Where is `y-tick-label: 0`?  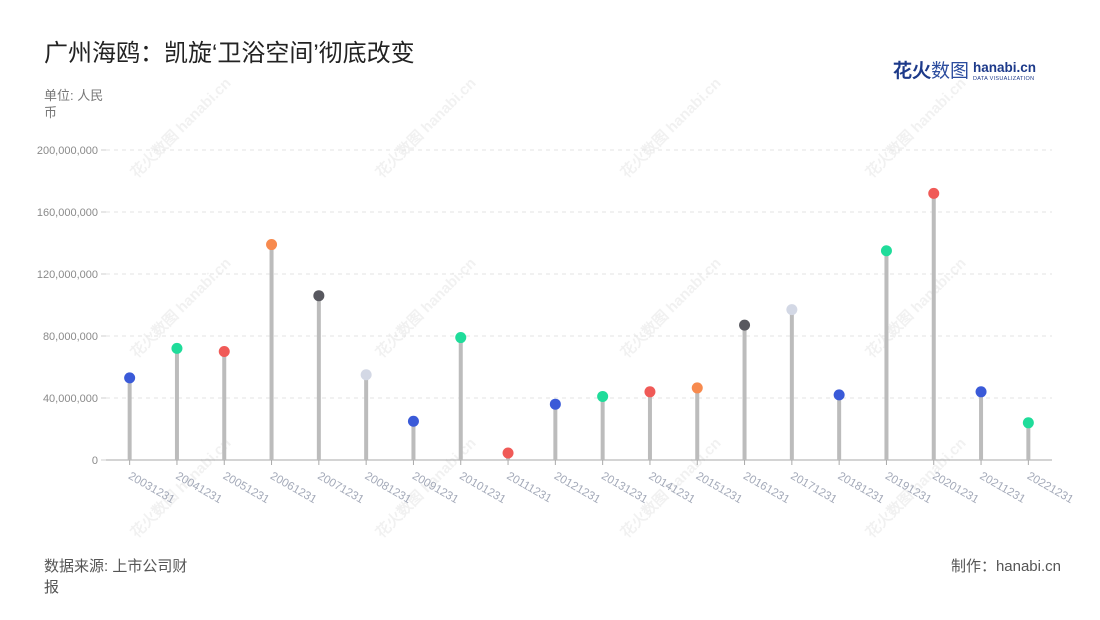 y-tick-label: 0 is located at coordinates (95, 461).